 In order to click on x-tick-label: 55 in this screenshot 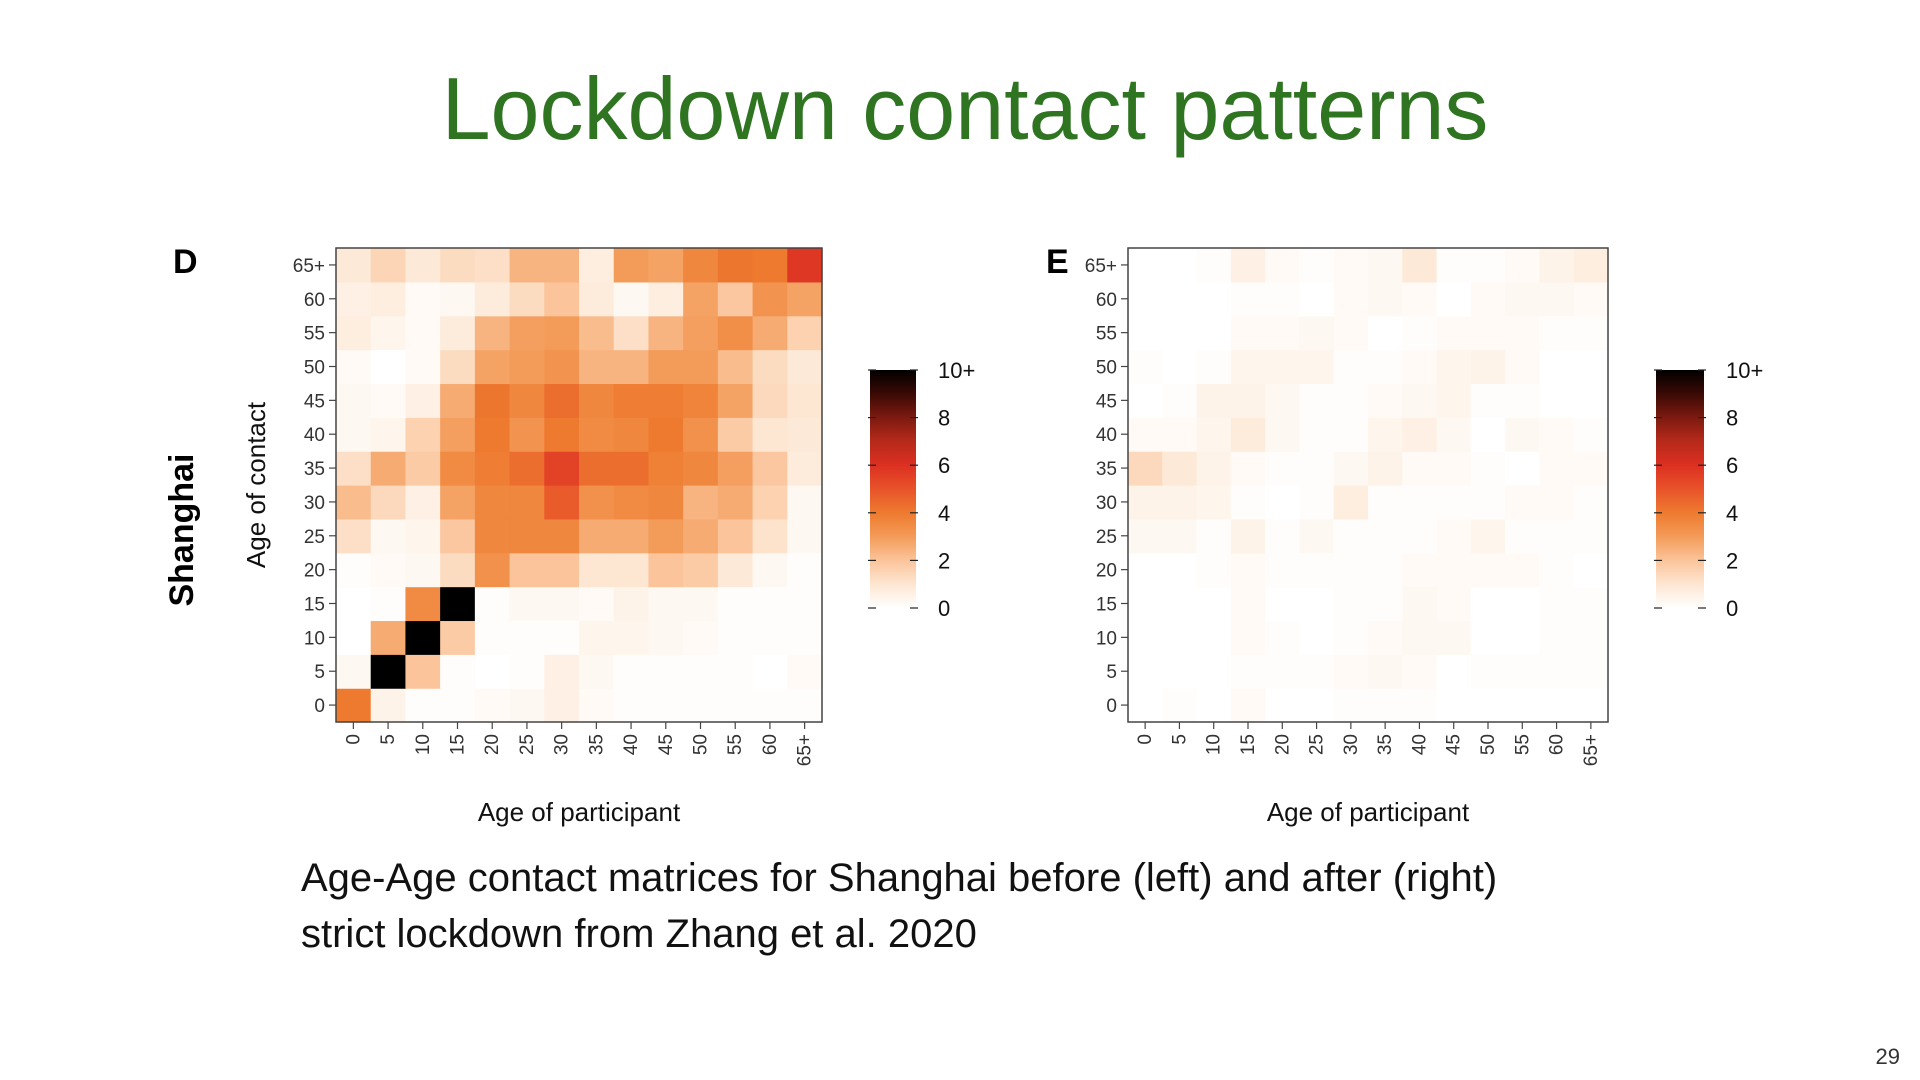, I will do `click(735, 744)`.